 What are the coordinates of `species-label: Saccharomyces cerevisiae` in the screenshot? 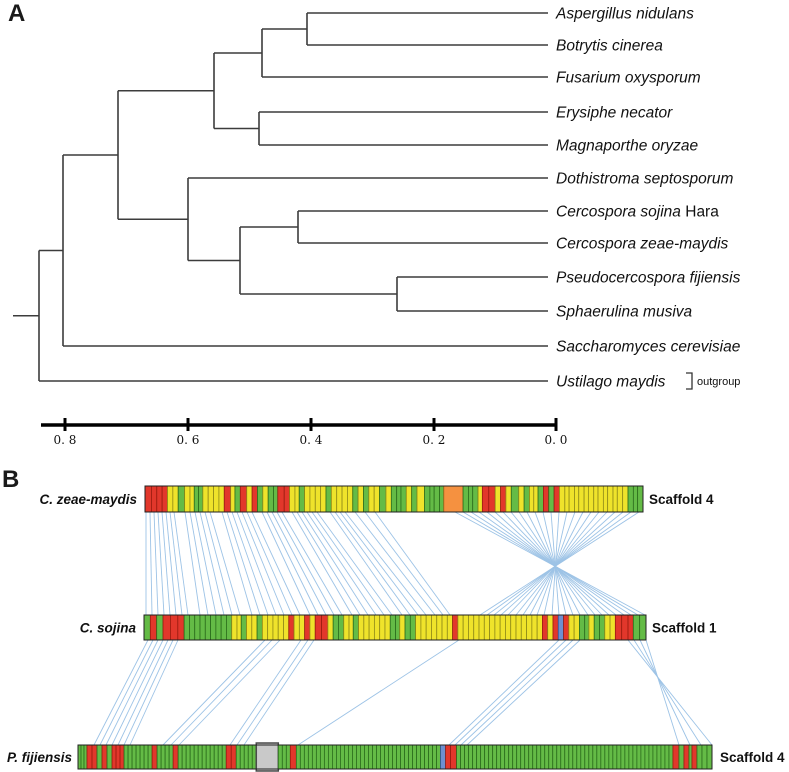 It's located at (648, 347).